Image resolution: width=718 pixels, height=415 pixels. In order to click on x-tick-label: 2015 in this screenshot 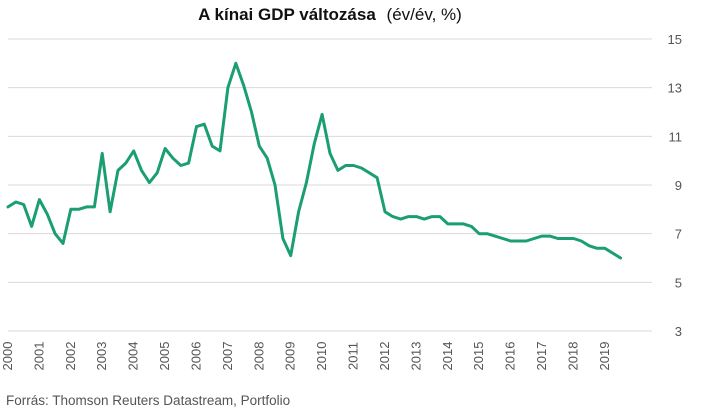, I will do `click(478, 356)`.